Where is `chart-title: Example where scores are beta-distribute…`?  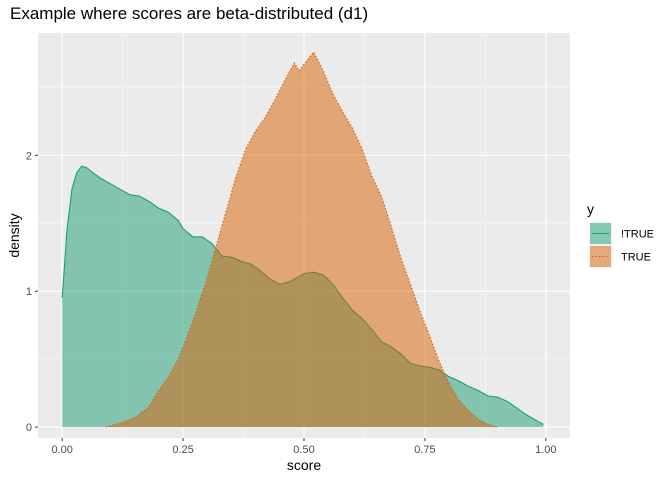 chart-title: Example where scores are beta-distribute… is located at coordinates (189, 13).